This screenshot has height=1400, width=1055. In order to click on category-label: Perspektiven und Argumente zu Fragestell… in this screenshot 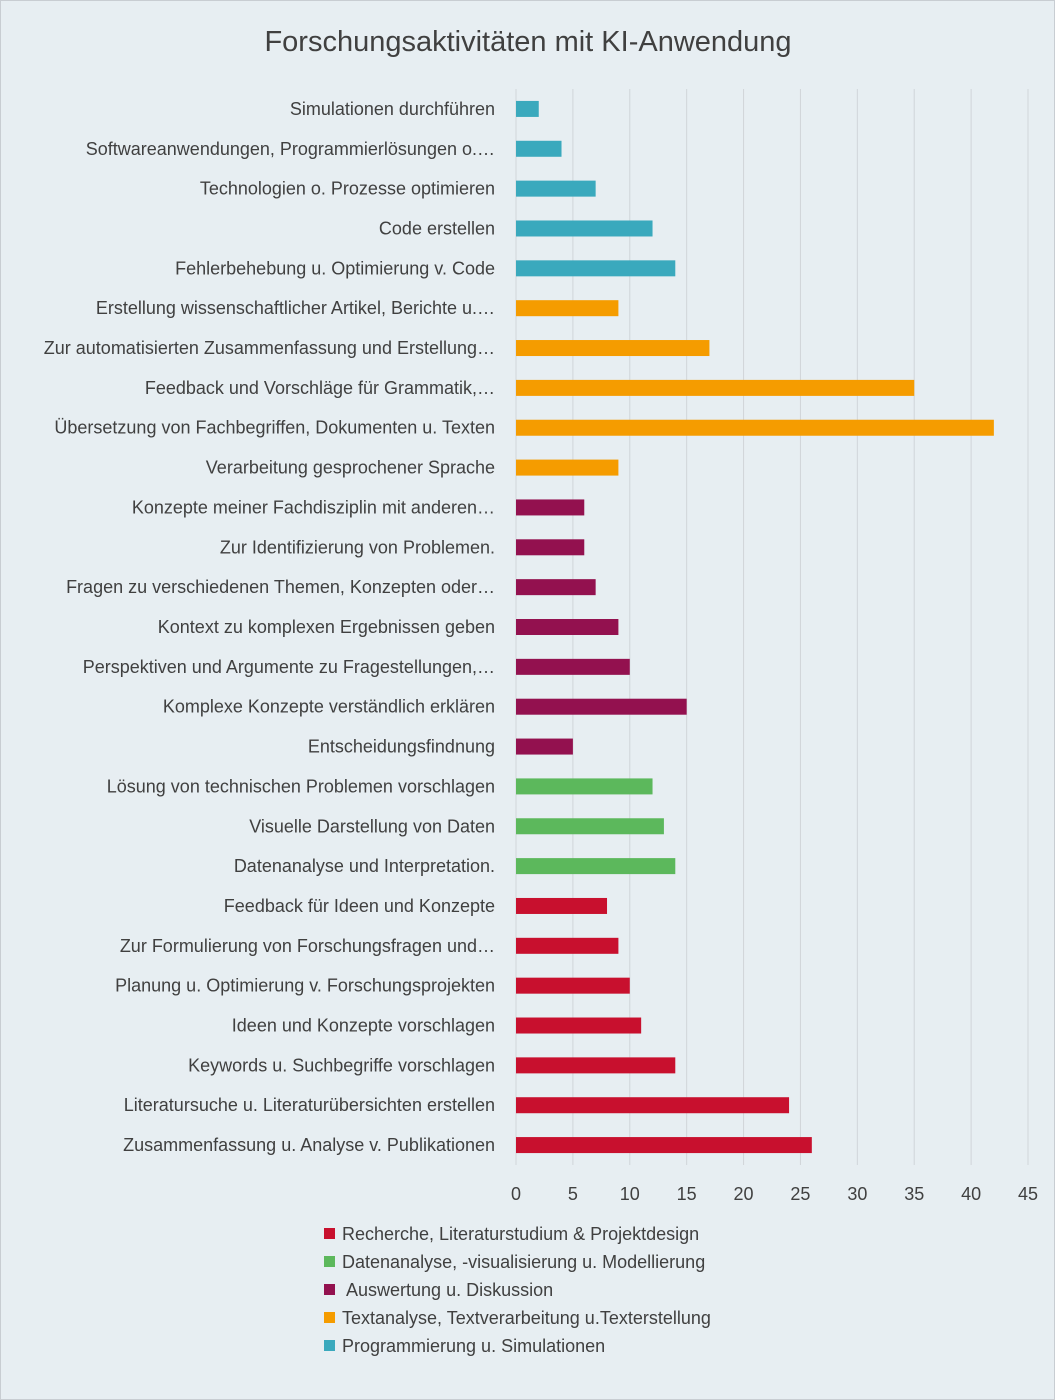, I will do `click(289, 667)`.